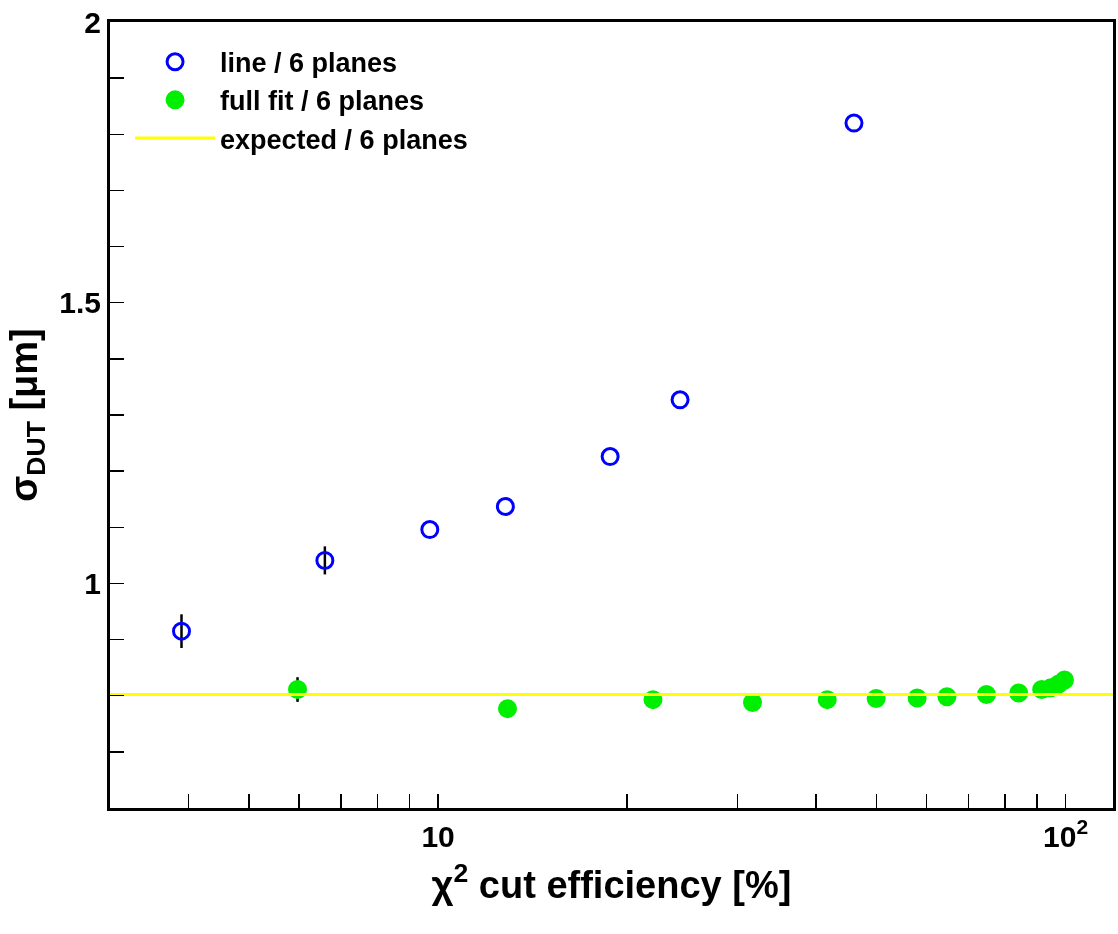  What do you see at coordinates (344, 139) in the screenshot?
I see `legend-label: expected / 6 planes` at bounding box center [344, 139].